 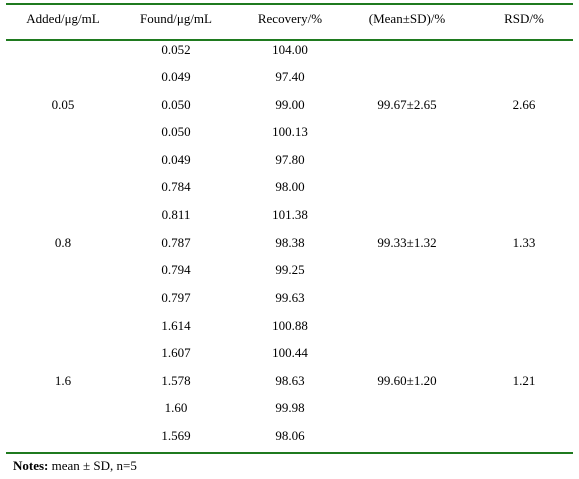 What do you see at coordinates (290, 186) in the screenshot?
I see `recovery-cell: 98.00` at bounding box center [290, 186].